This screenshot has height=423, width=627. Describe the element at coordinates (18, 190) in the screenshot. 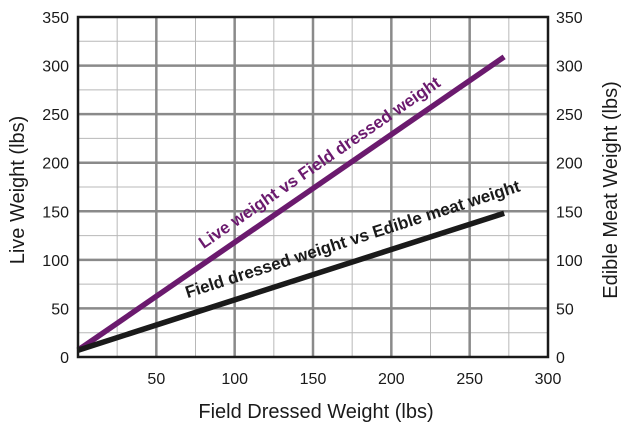

I see `y-axis-title: Live Weight (lbs)` at that location.